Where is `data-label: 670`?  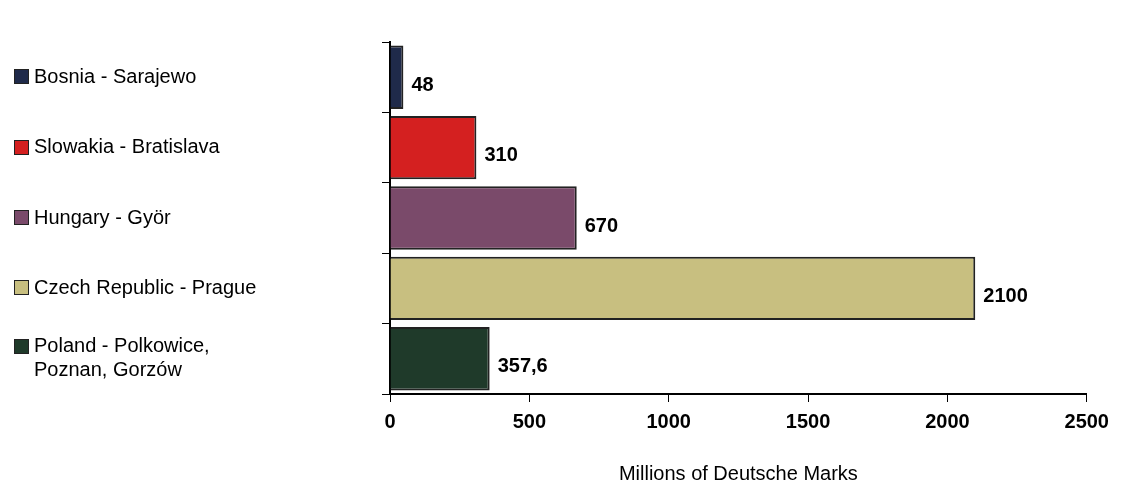 data-label: 670 is located at coordinates (601, 224).